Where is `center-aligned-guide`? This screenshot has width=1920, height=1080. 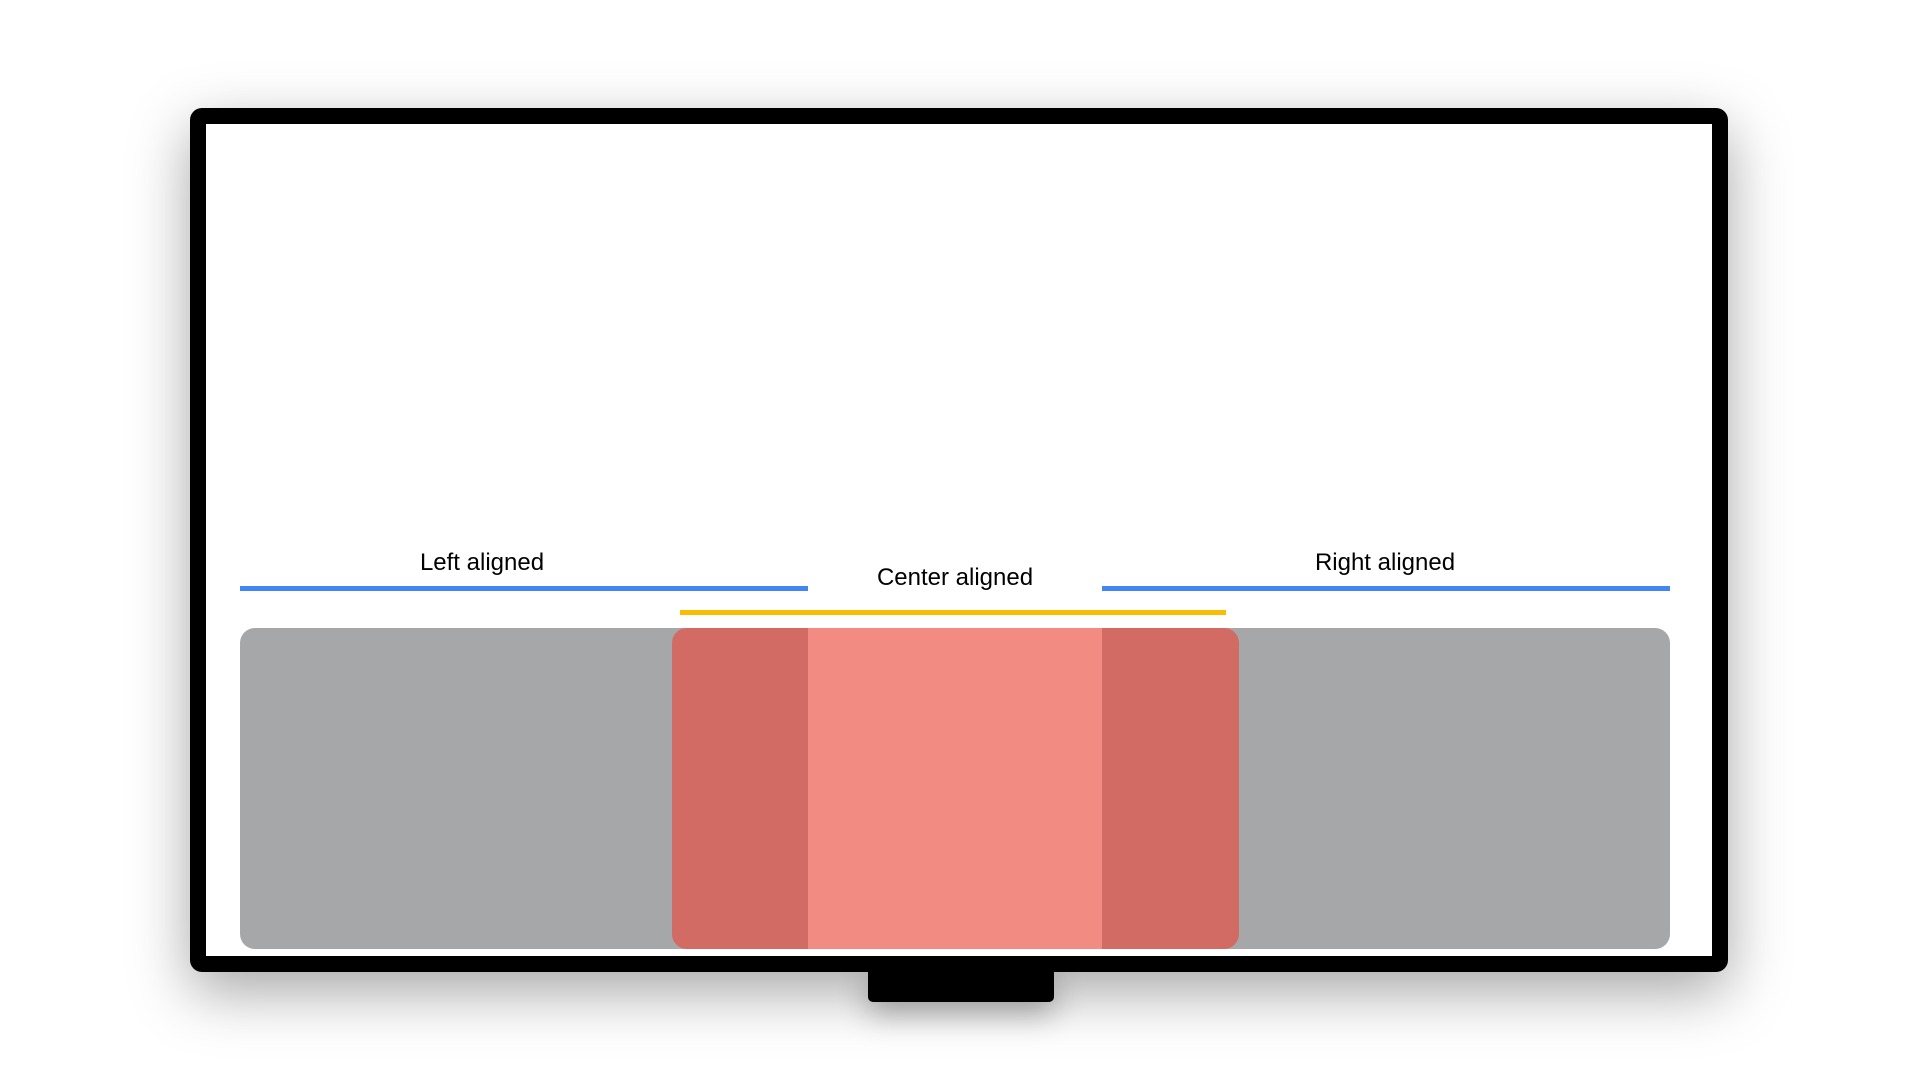
center-aligned-guide is located at coordinates (953, 612).